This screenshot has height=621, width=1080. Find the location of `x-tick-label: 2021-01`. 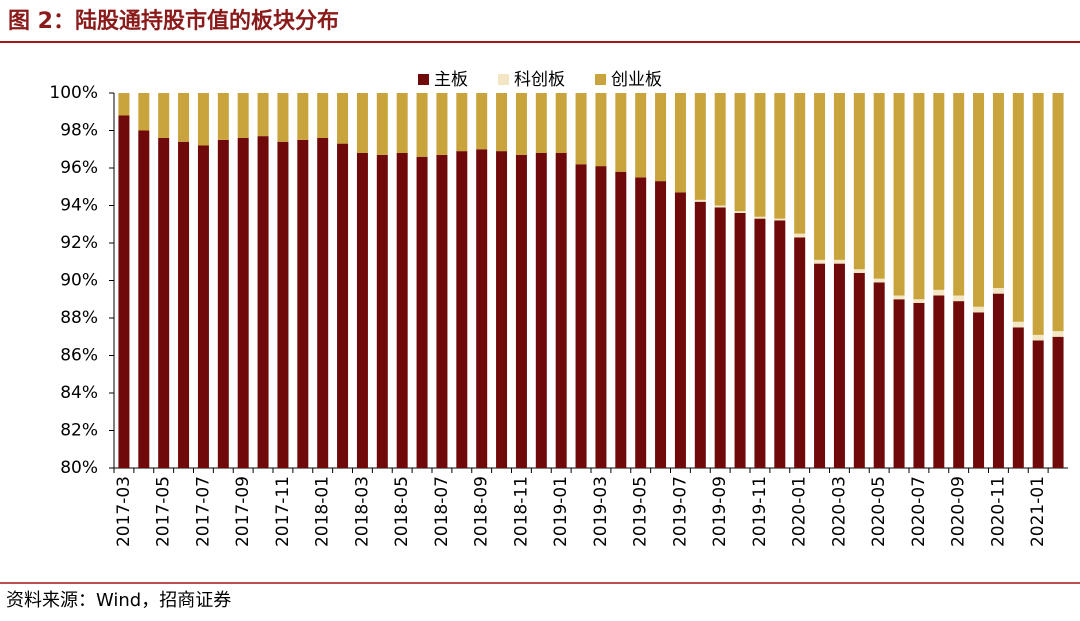

x-tick-label: 2021-01 is located at coordinates (1038, 511).